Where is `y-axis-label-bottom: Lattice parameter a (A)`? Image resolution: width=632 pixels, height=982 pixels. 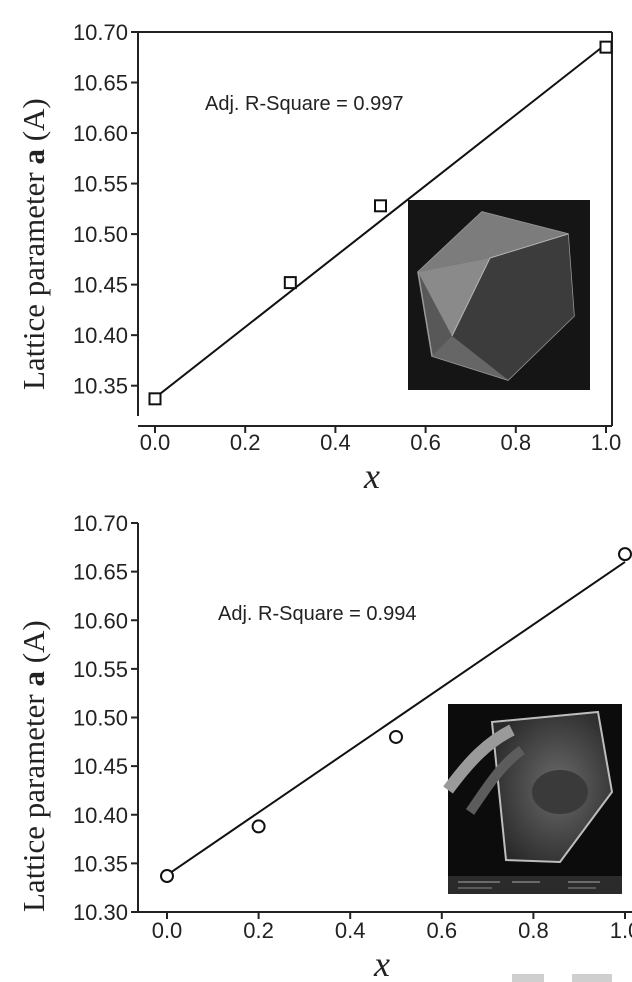 y-axis-label-bottom: Lattice parameter a (A) is located at coordinates (33, 766).